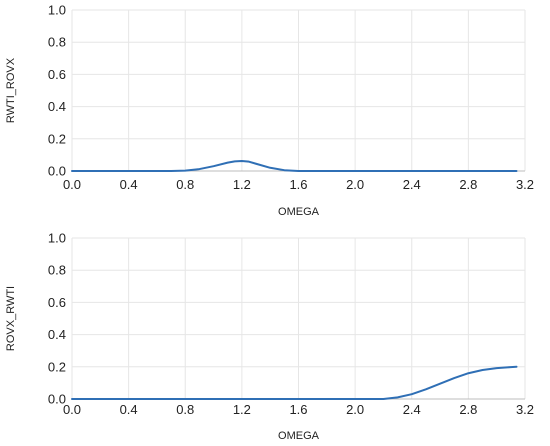 The image size is (550, 446). I want to click on y-axis-title: ROVX_RWTI, so click(11, 318).